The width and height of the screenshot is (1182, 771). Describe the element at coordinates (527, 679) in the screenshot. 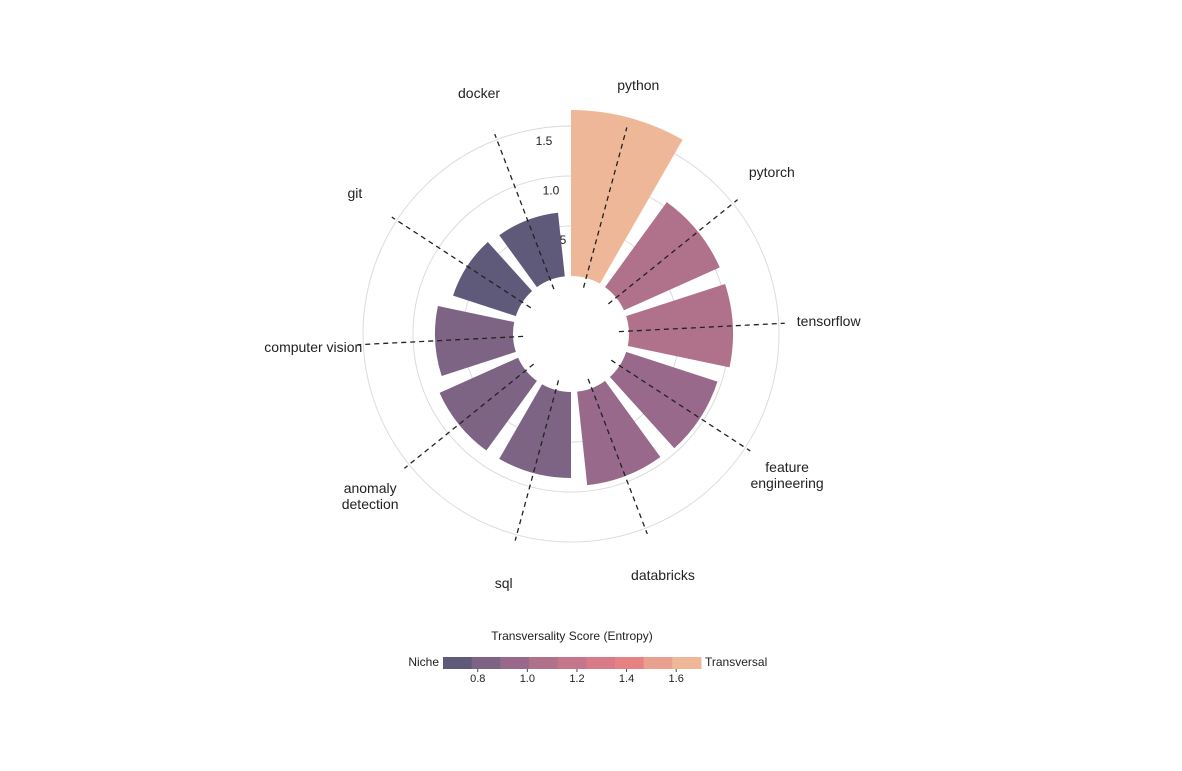

I see `colorbar-tick-label: 1.0` at that location.